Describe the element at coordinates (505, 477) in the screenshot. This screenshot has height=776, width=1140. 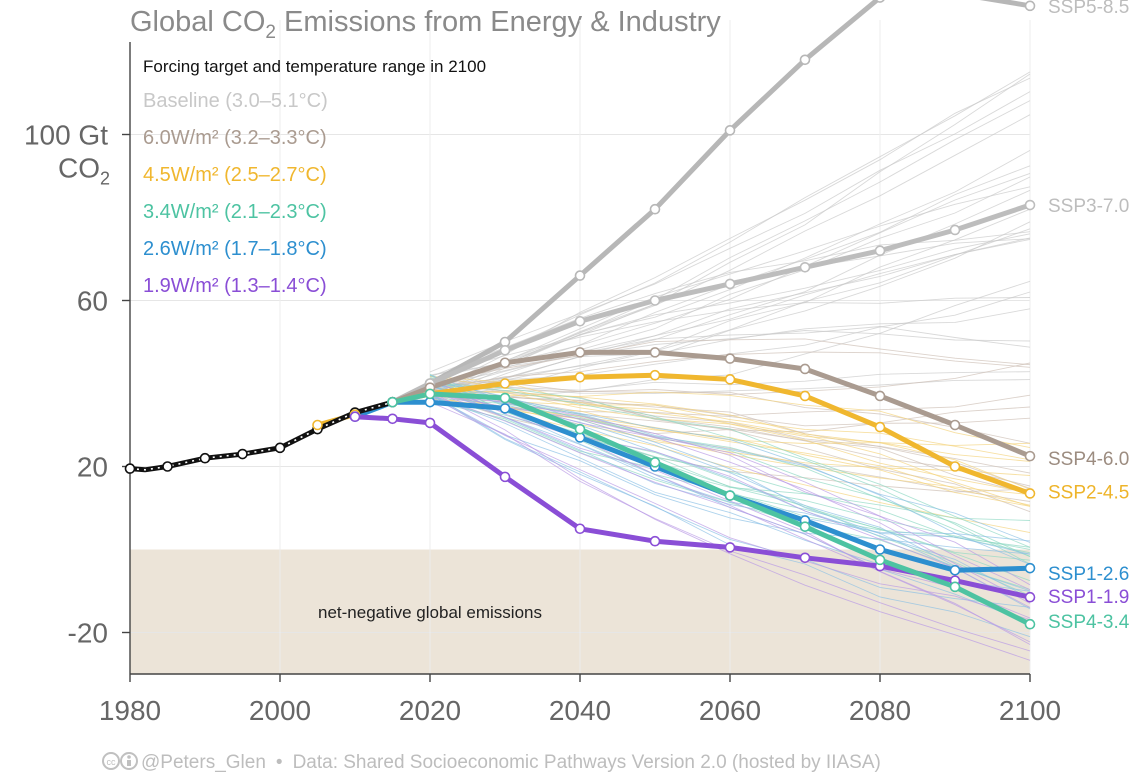
I see `point-ssp1-1-9-2030` at that location.